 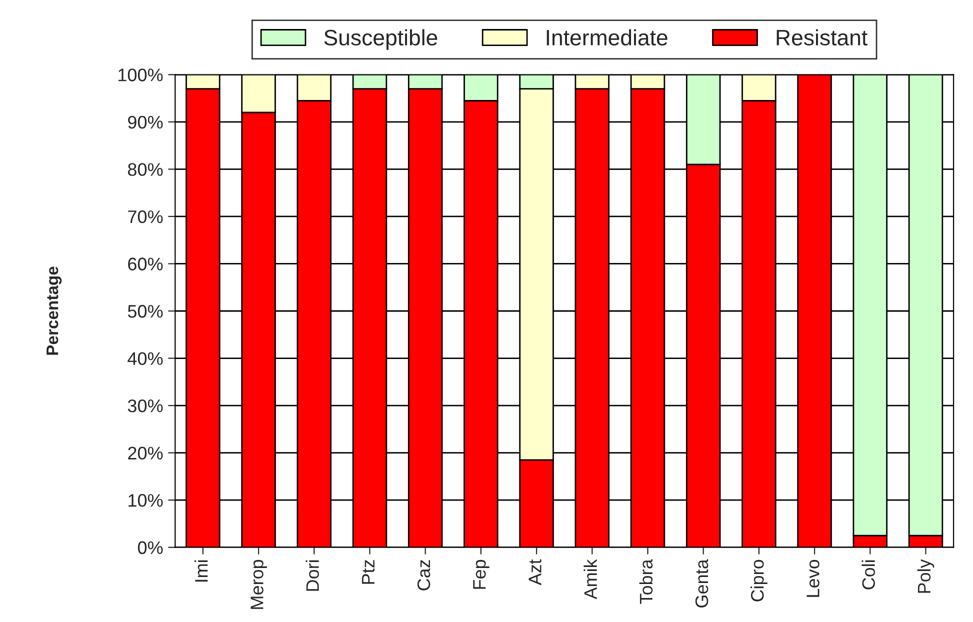 What do you see at coordinates (145, 453) in the screenshot?
I see `y-tick-label: 20%` at bounding box center [145, 453].